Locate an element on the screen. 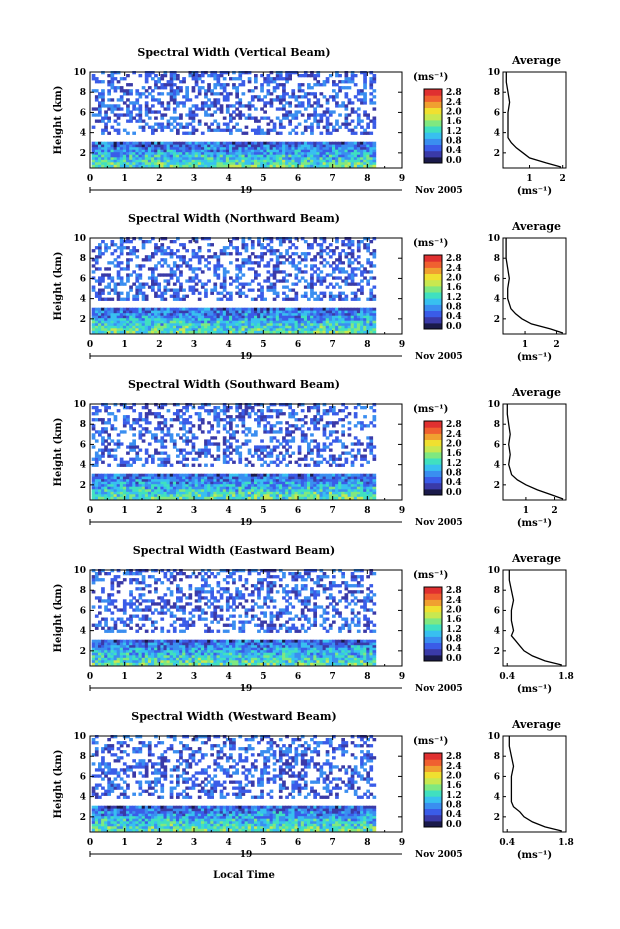 The image size is (620, 929). x-tick-label: 8 is located at coordinates (367, 345).